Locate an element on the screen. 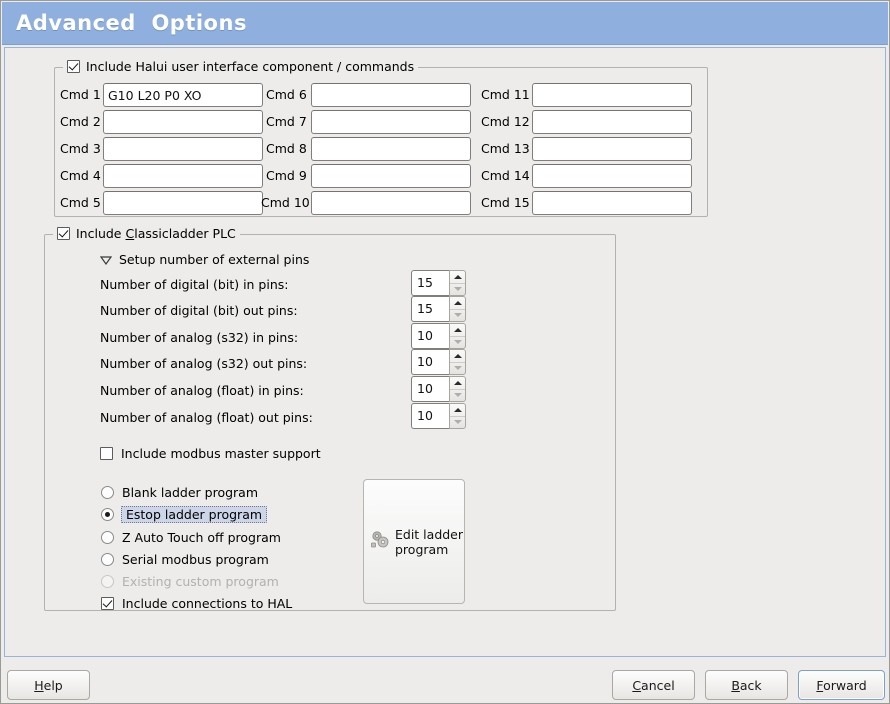  analog-s32-in-pins-stepper is located at coordinates (457, 336).